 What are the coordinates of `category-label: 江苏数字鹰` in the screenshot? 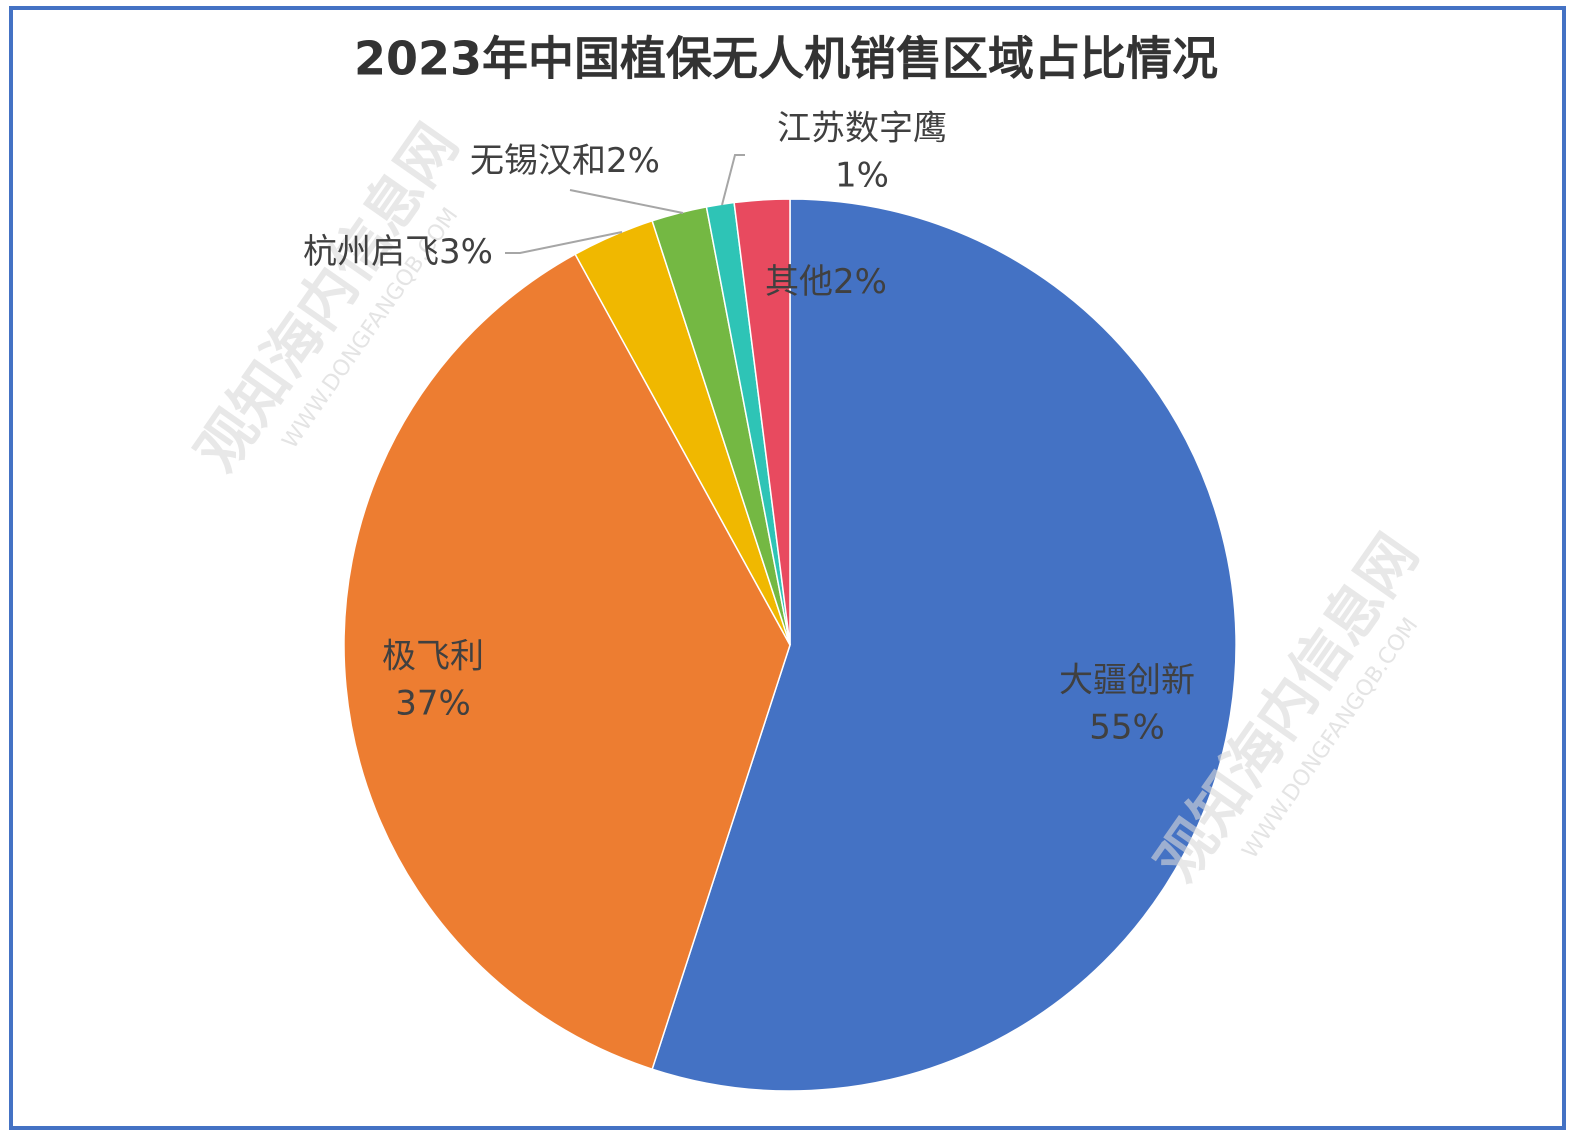 It's located at (862, 129).